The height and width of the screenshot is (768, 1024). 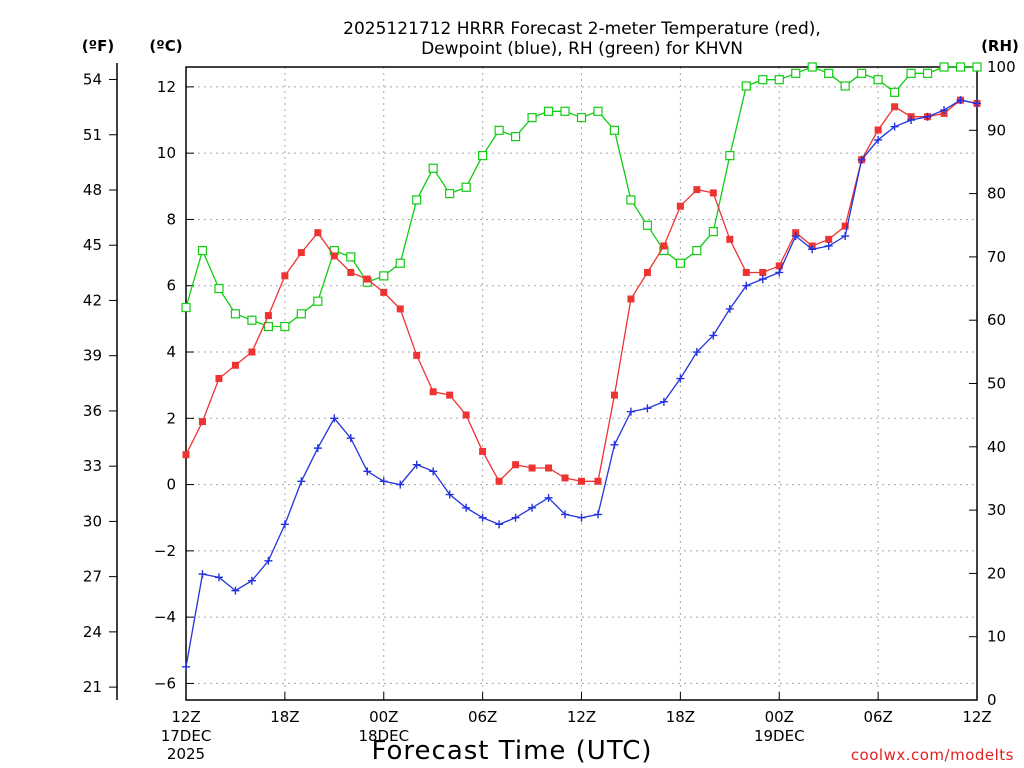 What do you see at coordinates (166, 87) in the screenshot?
I see `celsius-tick-label: 12` at bounding box center [166, 87].